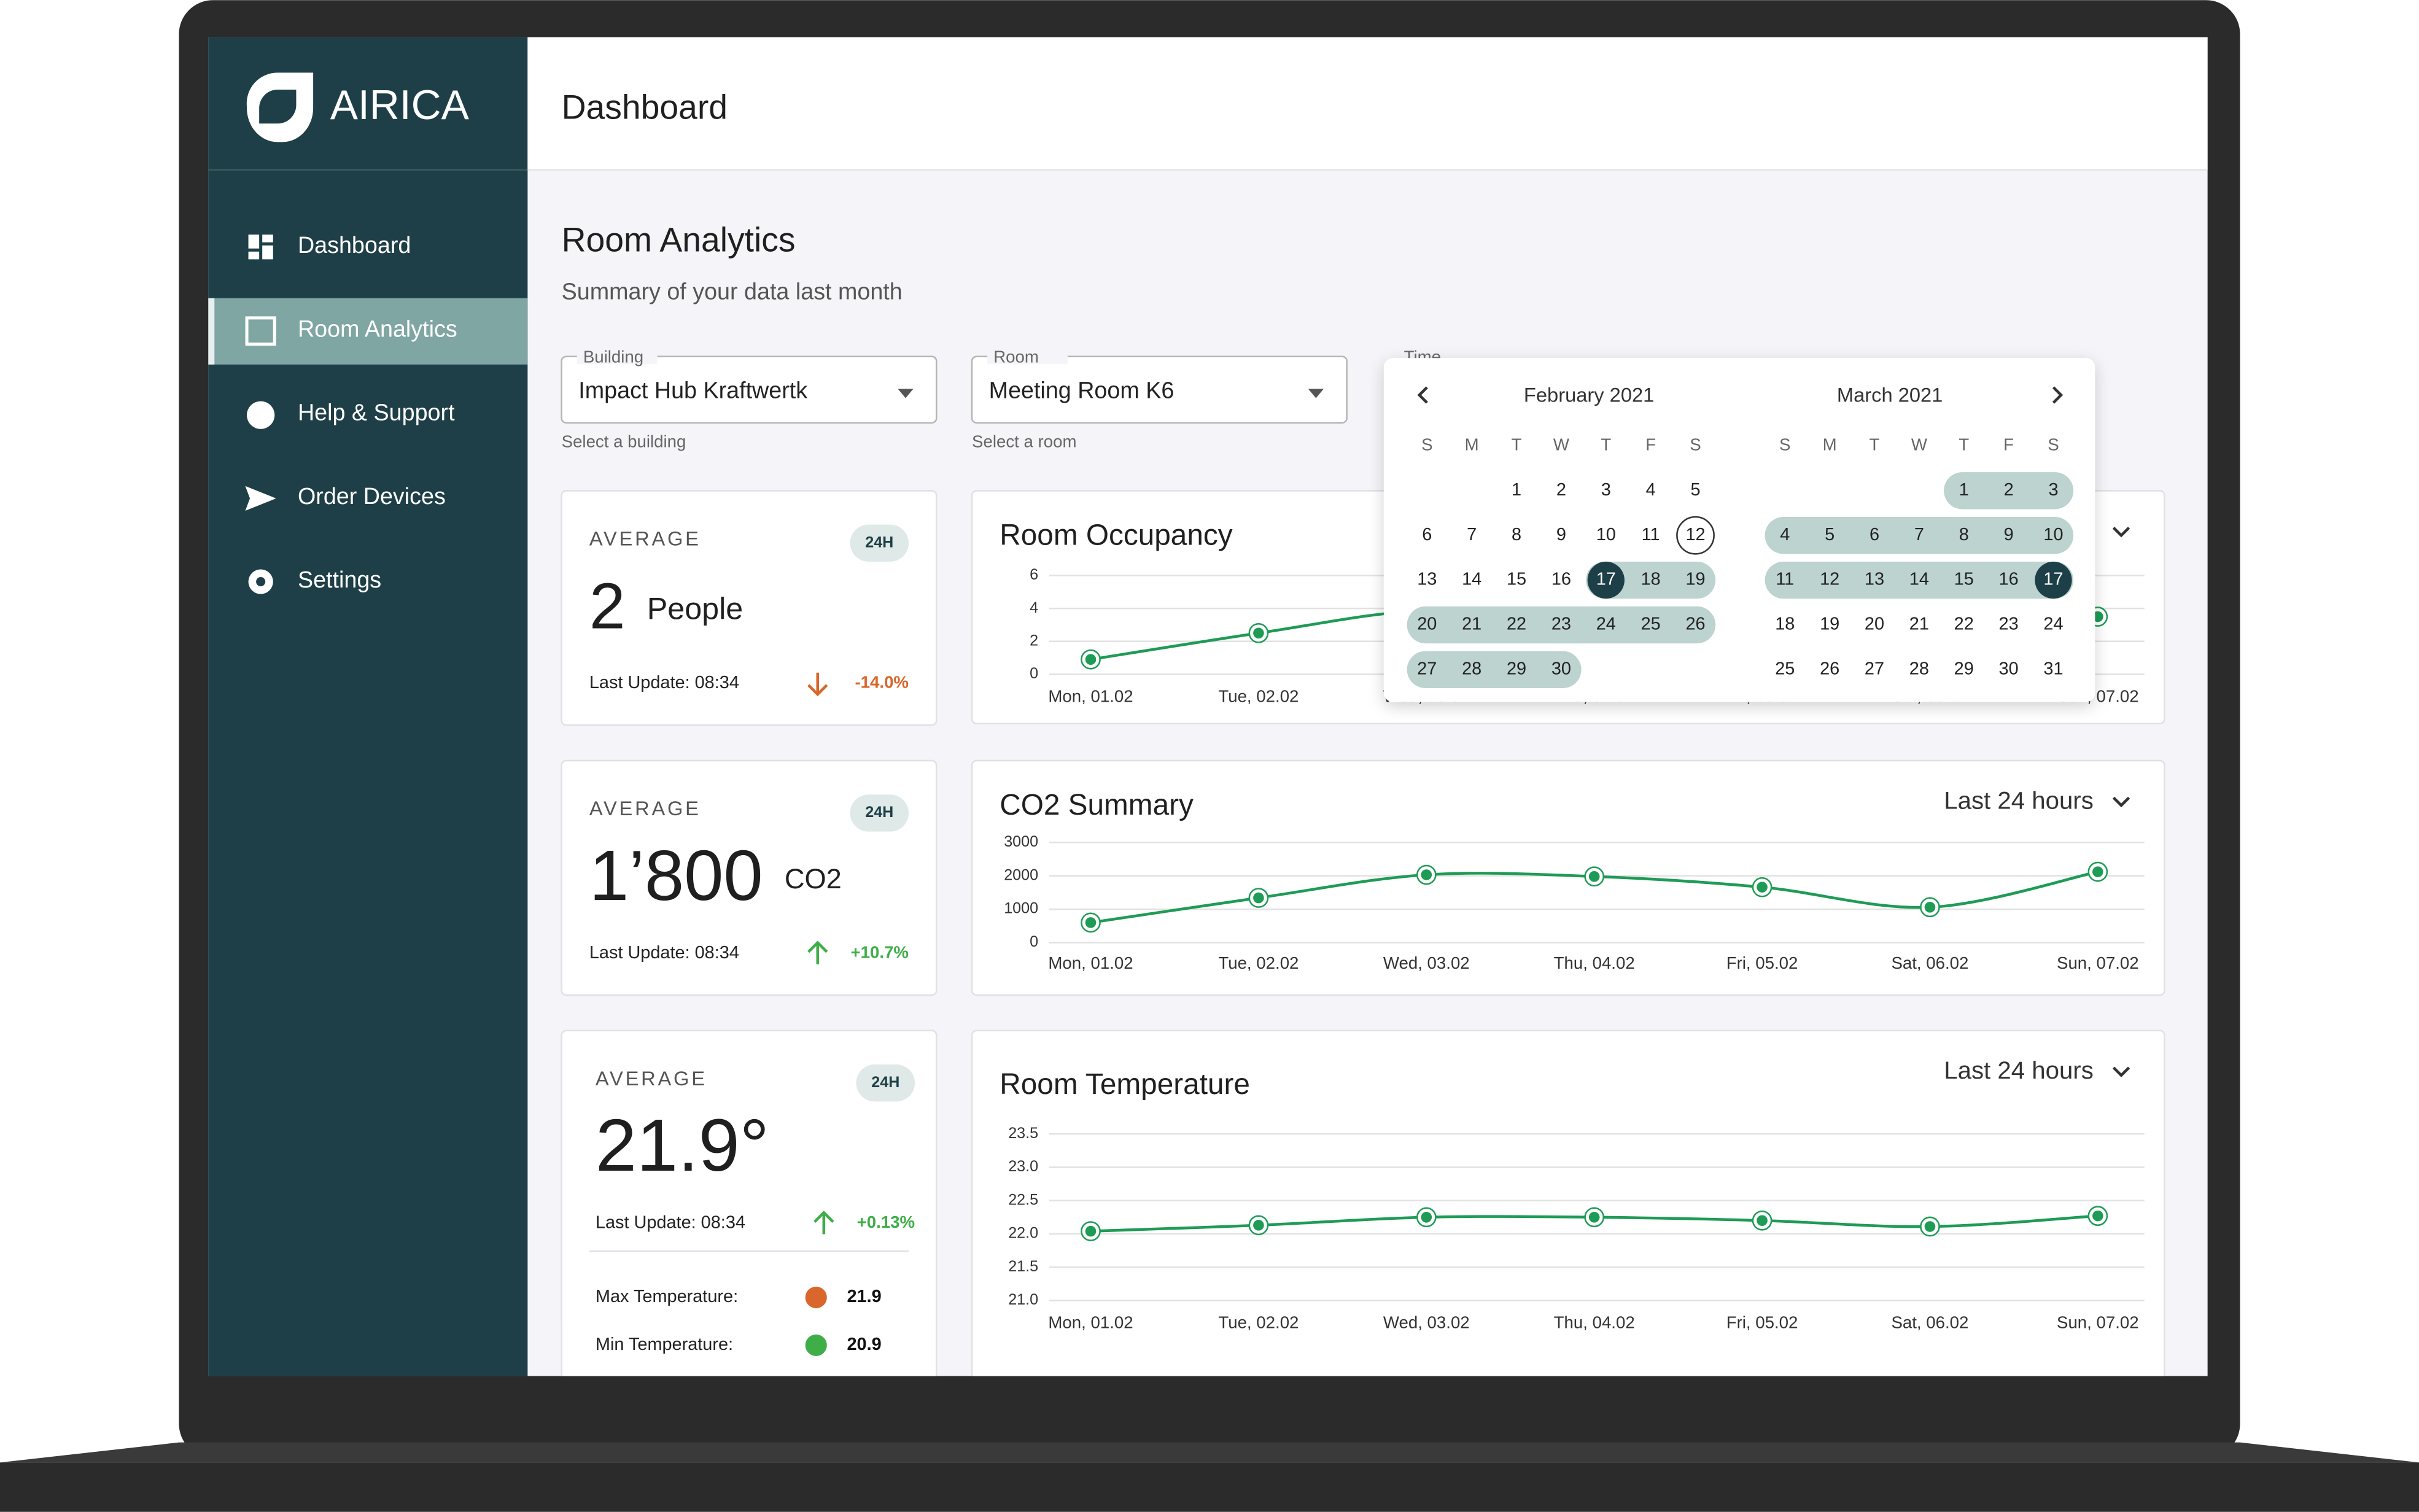  I want to click on nav-item: Room Analytics, so click(377, 328).